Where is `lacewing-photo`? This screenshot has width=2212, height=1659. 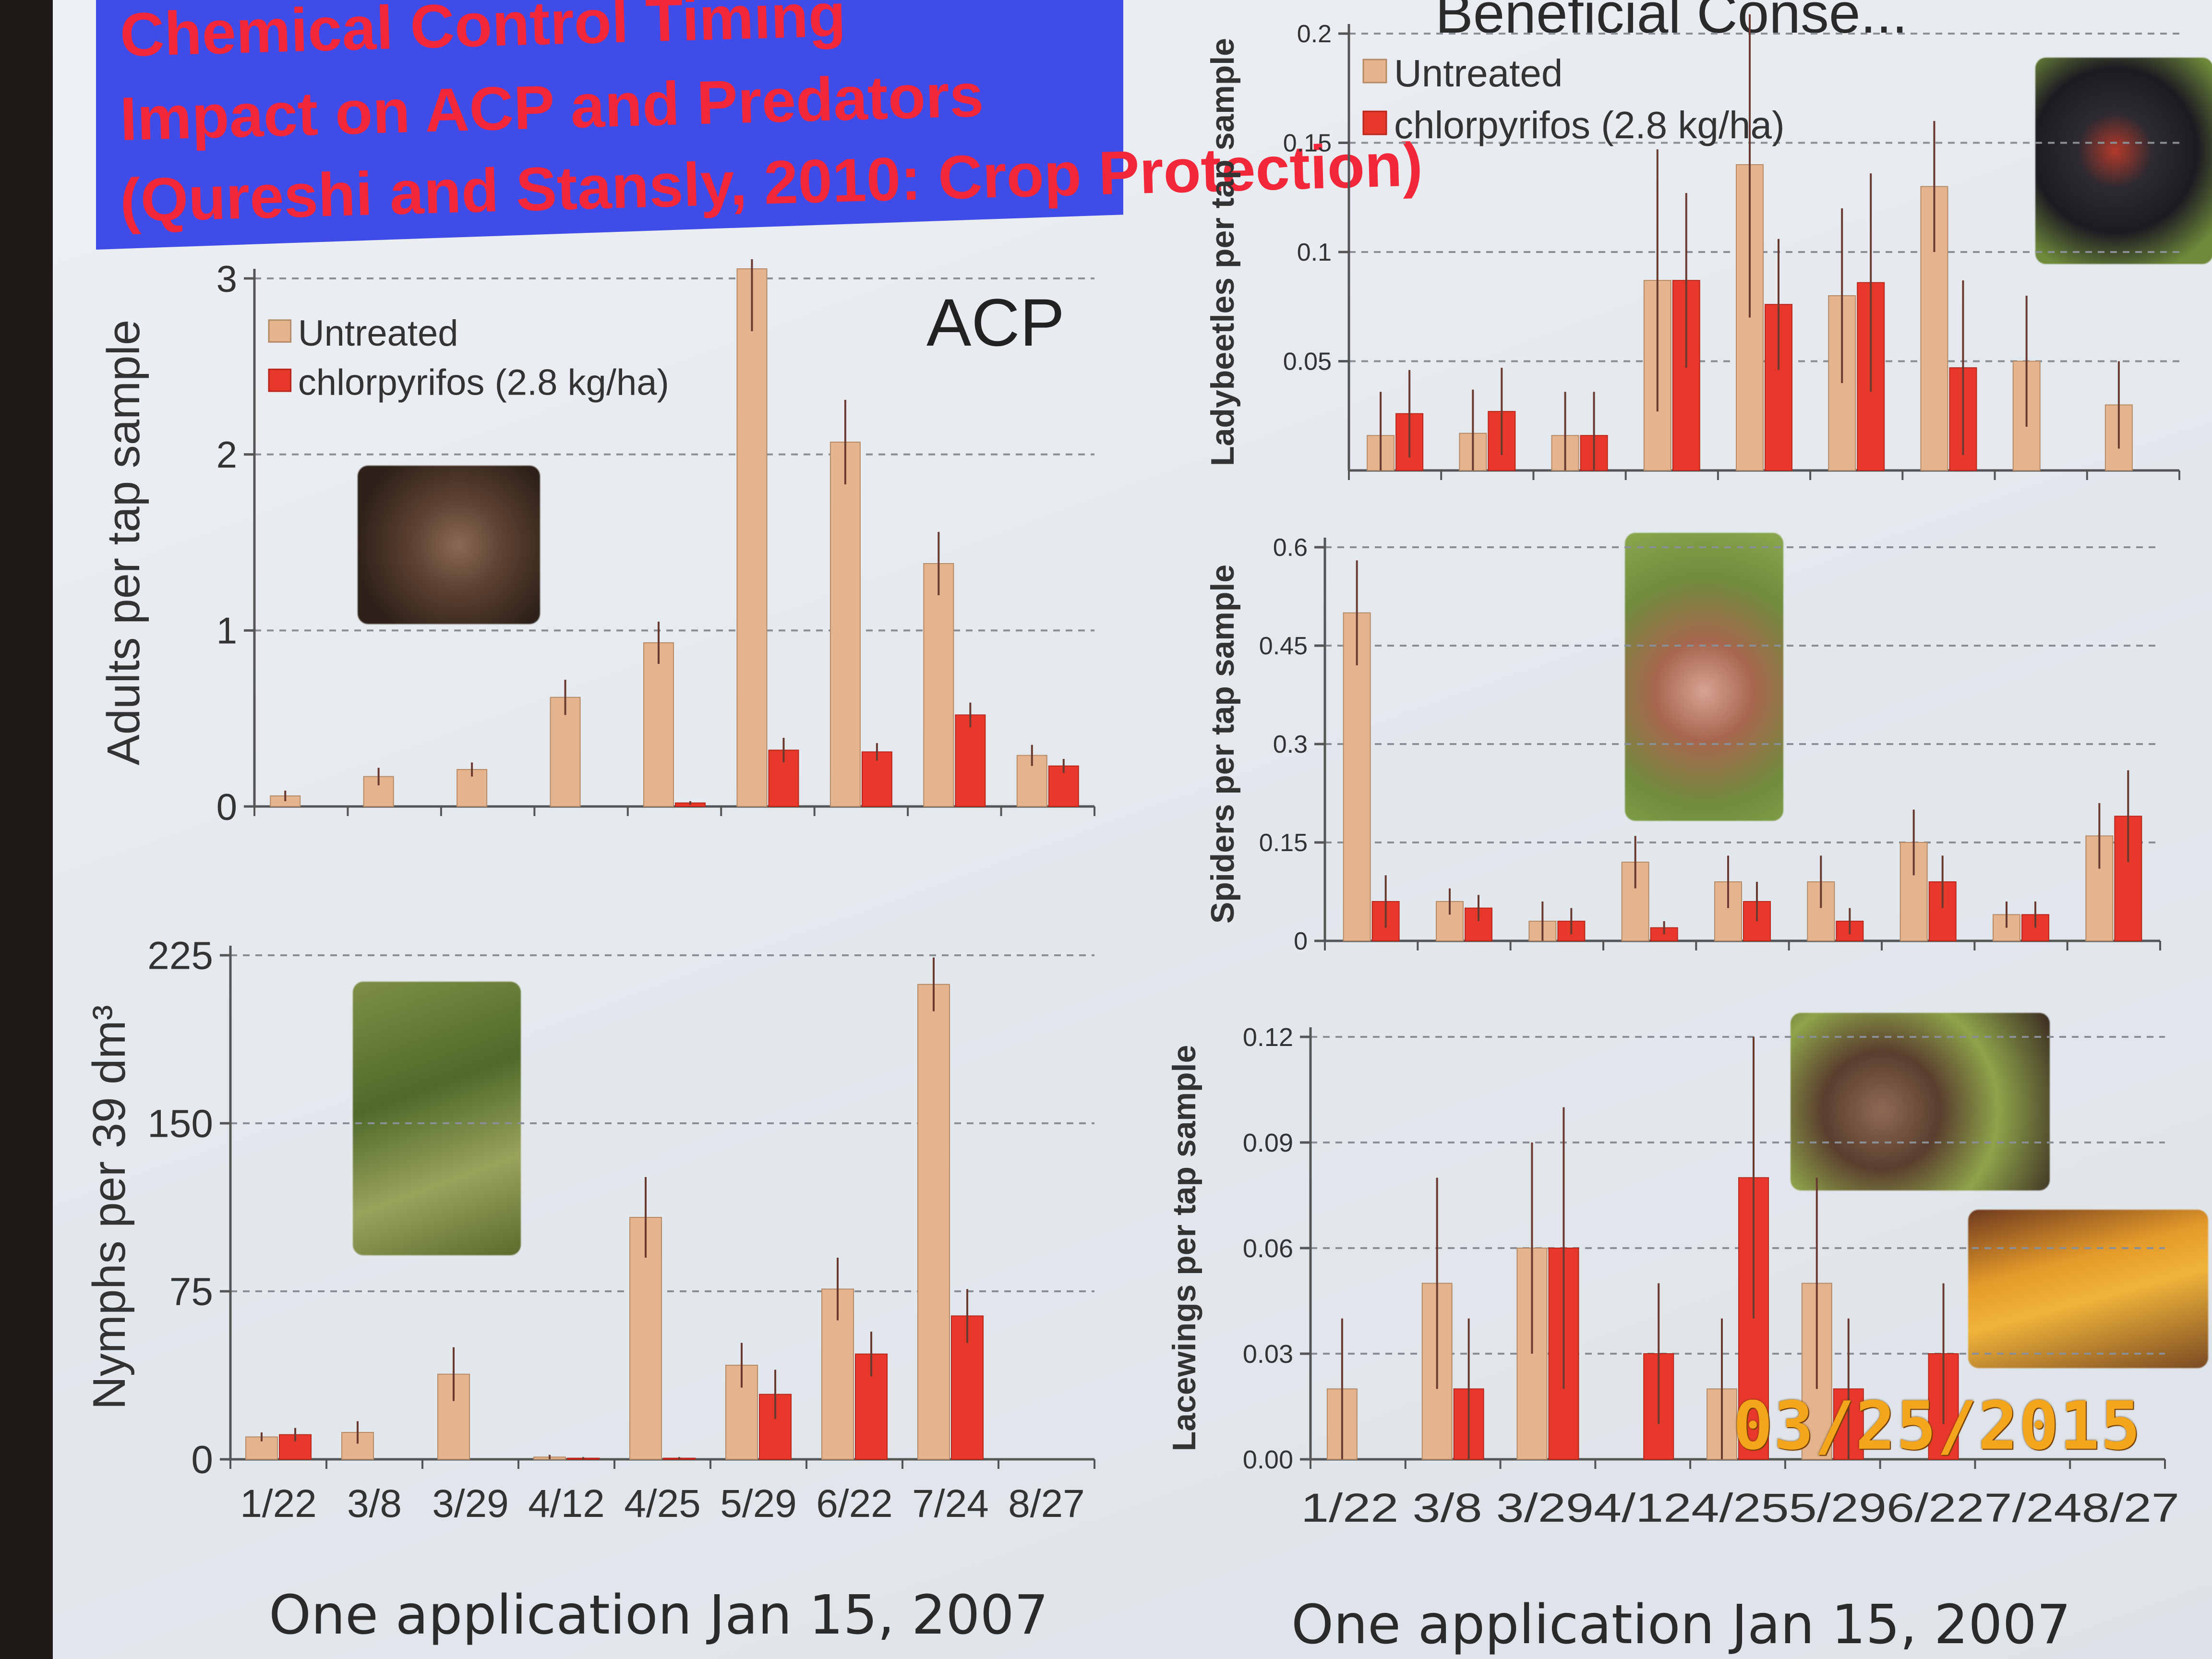
lacewing-photo is located at coordinates (1921, 1101).